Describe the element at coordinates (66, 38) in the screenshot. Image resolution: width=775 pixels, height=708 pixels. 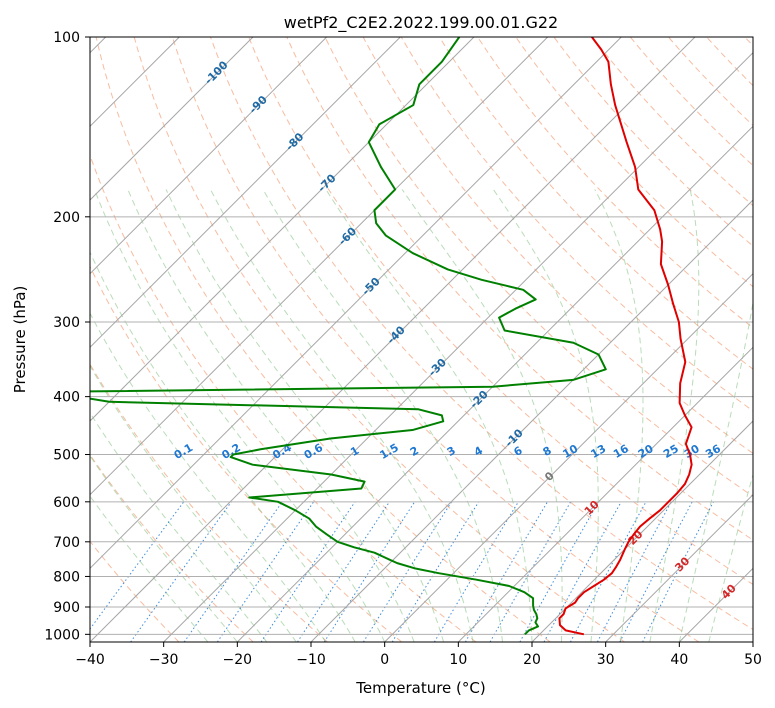
I see `y-tick-label: 100` at that location.